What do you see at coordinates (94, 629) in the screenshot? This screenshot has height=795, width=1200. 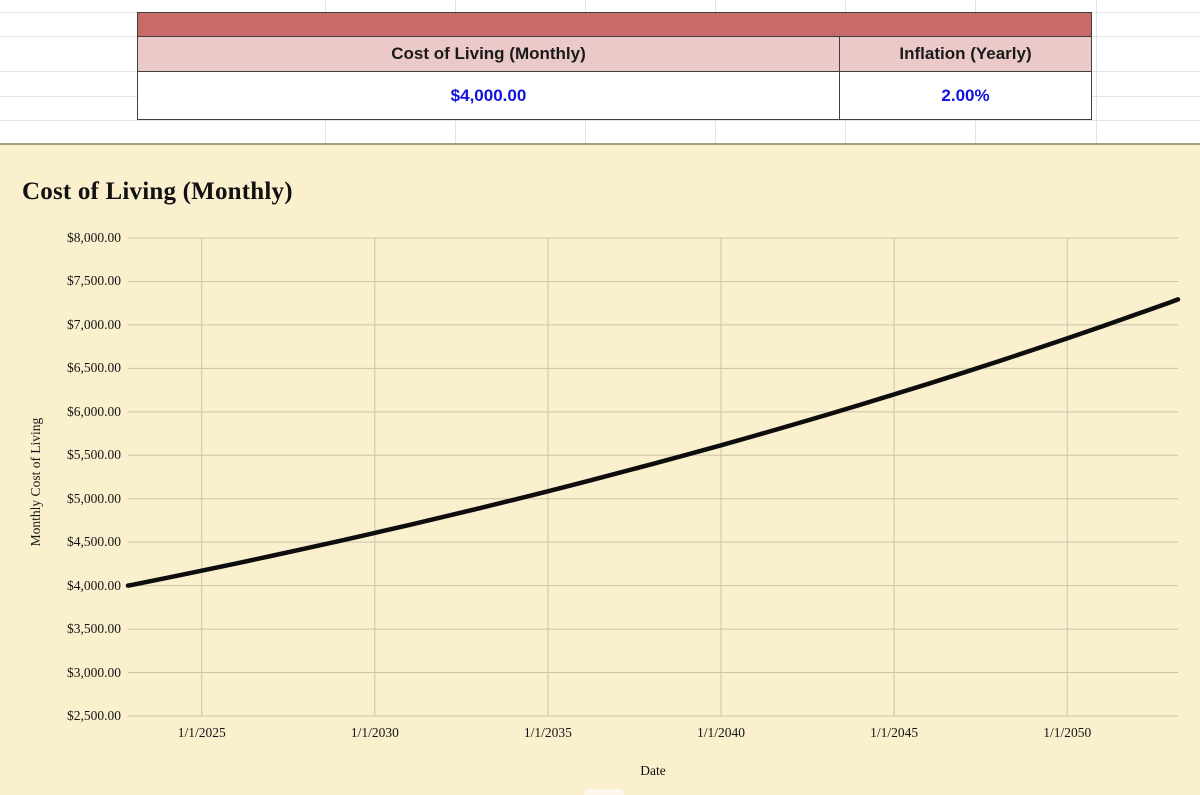 I see `y-tick-label: $3,500.00` at bounding box center [94, 629].